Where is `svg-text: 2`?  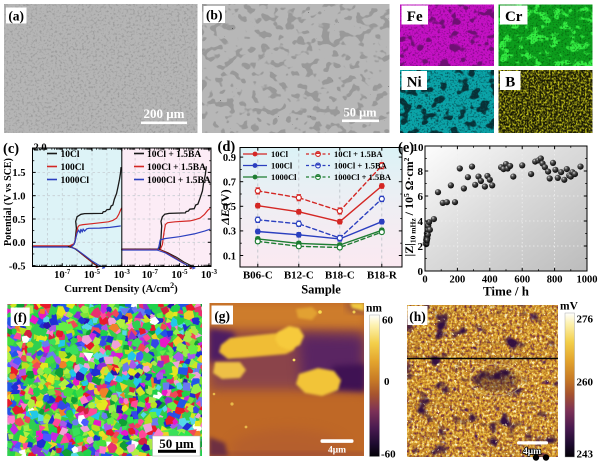
svg-text: 2 is located at coordinates (421, 247).